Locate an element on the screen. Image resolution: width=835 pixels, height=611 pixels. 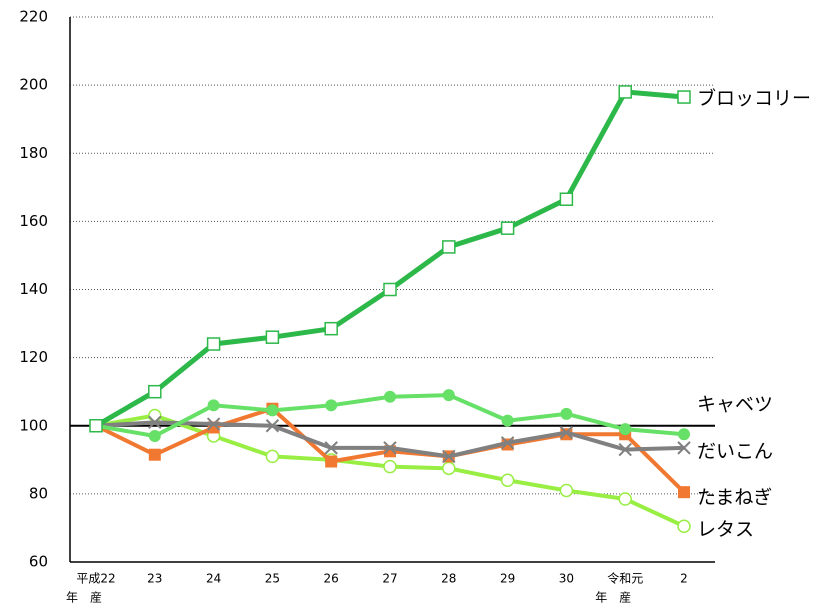
x-tick-label: 26 is located at coordinates (331, 579).